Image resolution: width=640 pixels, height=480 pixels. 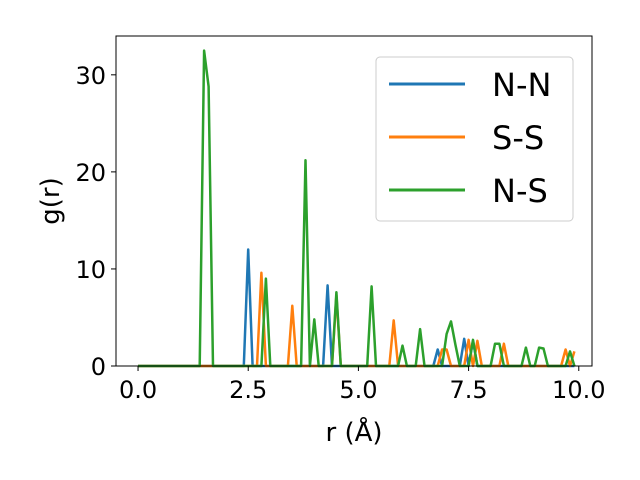 What do you see at coordinates (358, 390) in the screenshot?
I see `x-tick-label: 5.0` at bounding box center [358, 390].